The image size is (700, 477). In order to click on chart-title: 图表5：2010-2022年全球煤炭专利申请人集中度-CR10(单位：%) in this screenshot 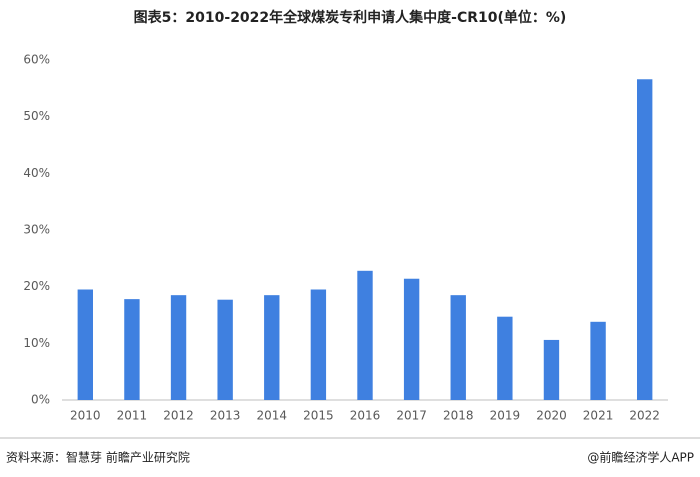, I will do `click(350, 17)`.